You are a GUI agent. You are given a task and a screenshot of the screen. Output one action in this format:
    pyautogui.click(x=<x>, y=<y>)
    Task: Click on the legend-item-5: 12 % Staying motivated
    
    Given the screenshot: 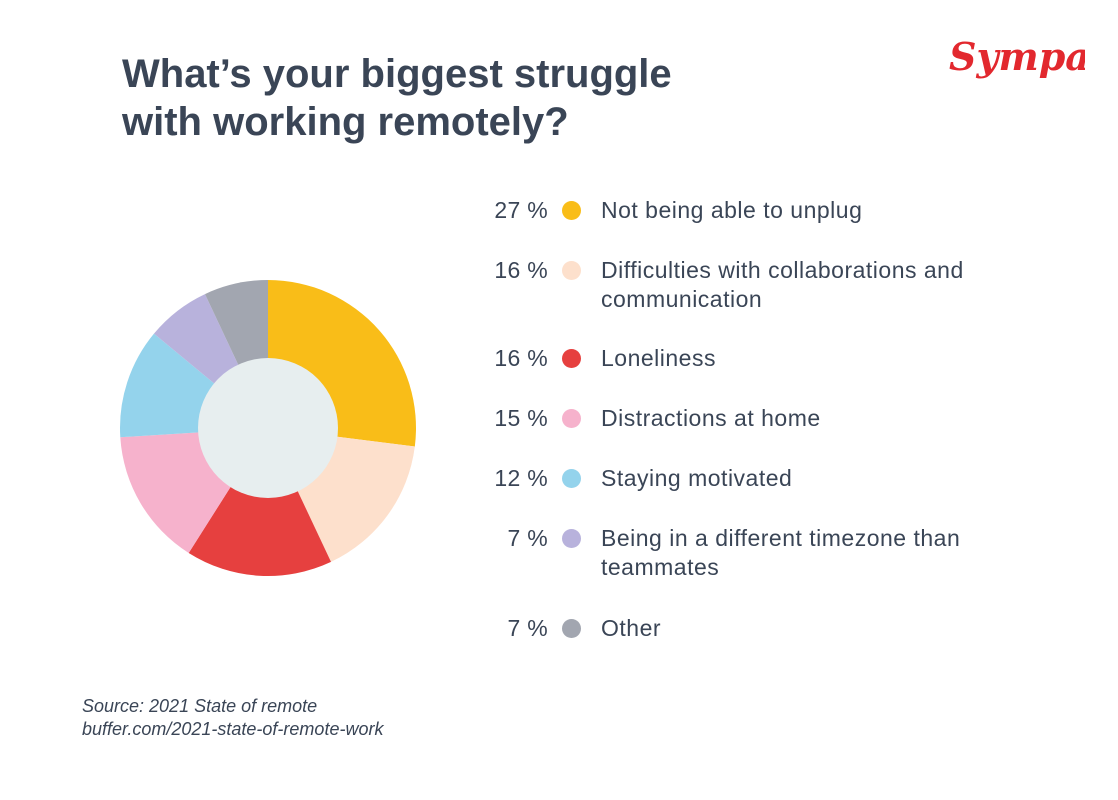 What is the action you would take?
    pyautogui.click(x=780, y=478)
    